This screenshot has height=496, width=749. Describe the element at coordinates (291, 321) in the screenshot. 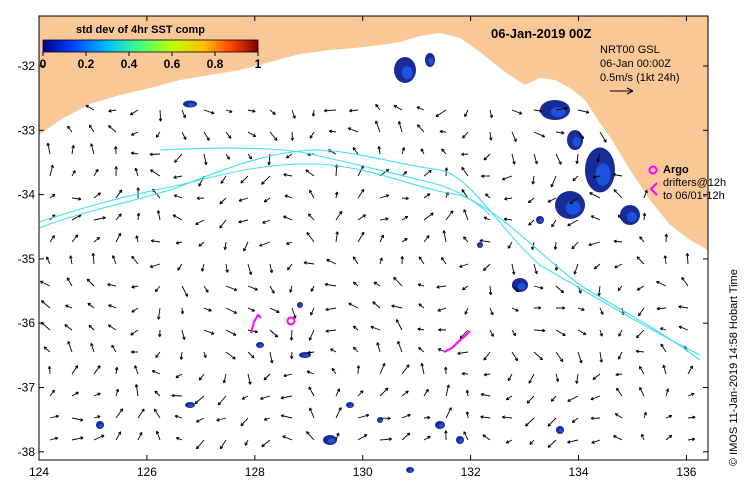

I see `argo-float-marker` at that location.